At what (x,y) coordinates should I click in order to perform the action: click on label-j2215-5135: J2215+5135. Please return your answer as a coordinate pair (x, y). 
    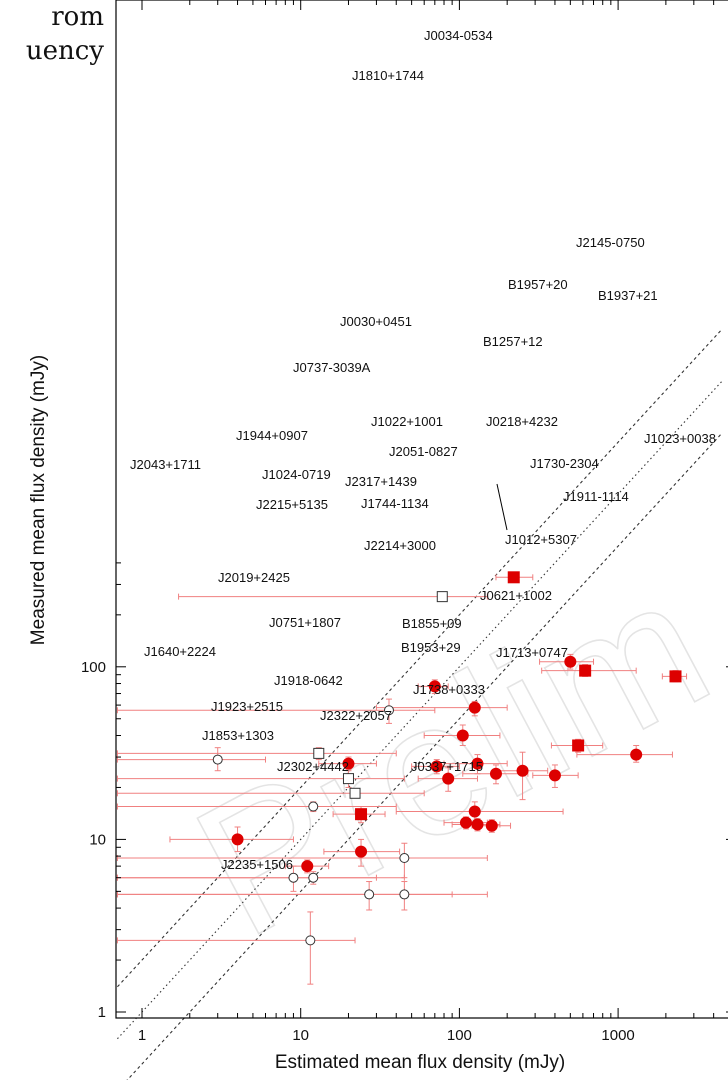
    Looking at the image, I should click on (292, 504).